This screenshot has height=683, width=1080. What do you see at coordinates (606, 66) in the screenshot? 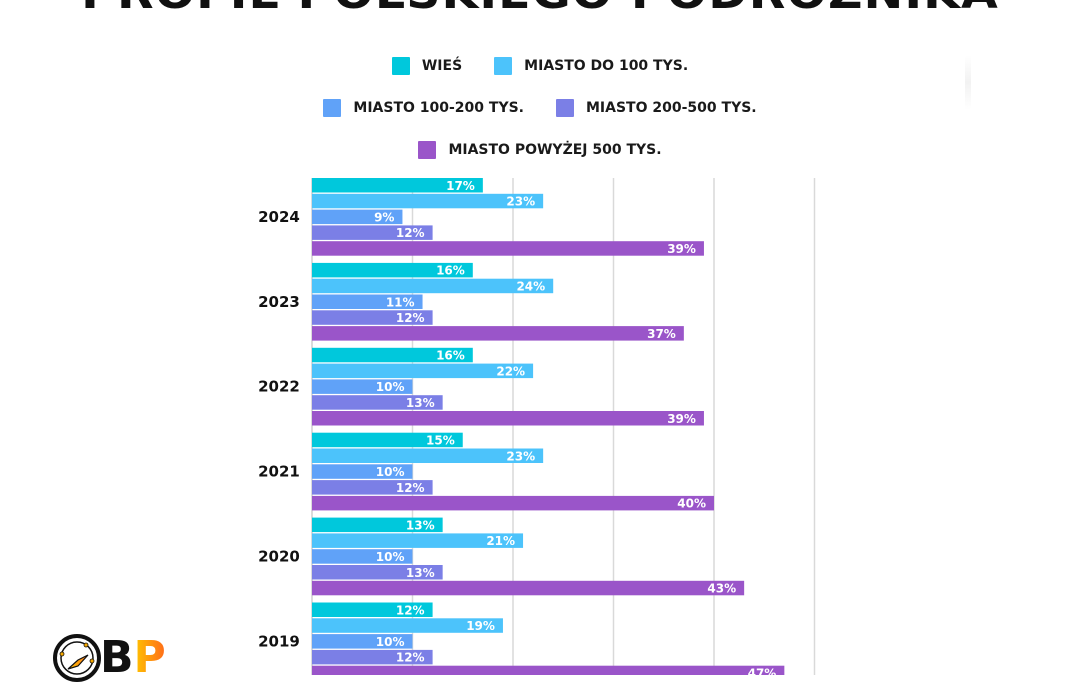
I see `legend-label: MIASTO DO 100 TYS.` at bounding box center [606, 66].